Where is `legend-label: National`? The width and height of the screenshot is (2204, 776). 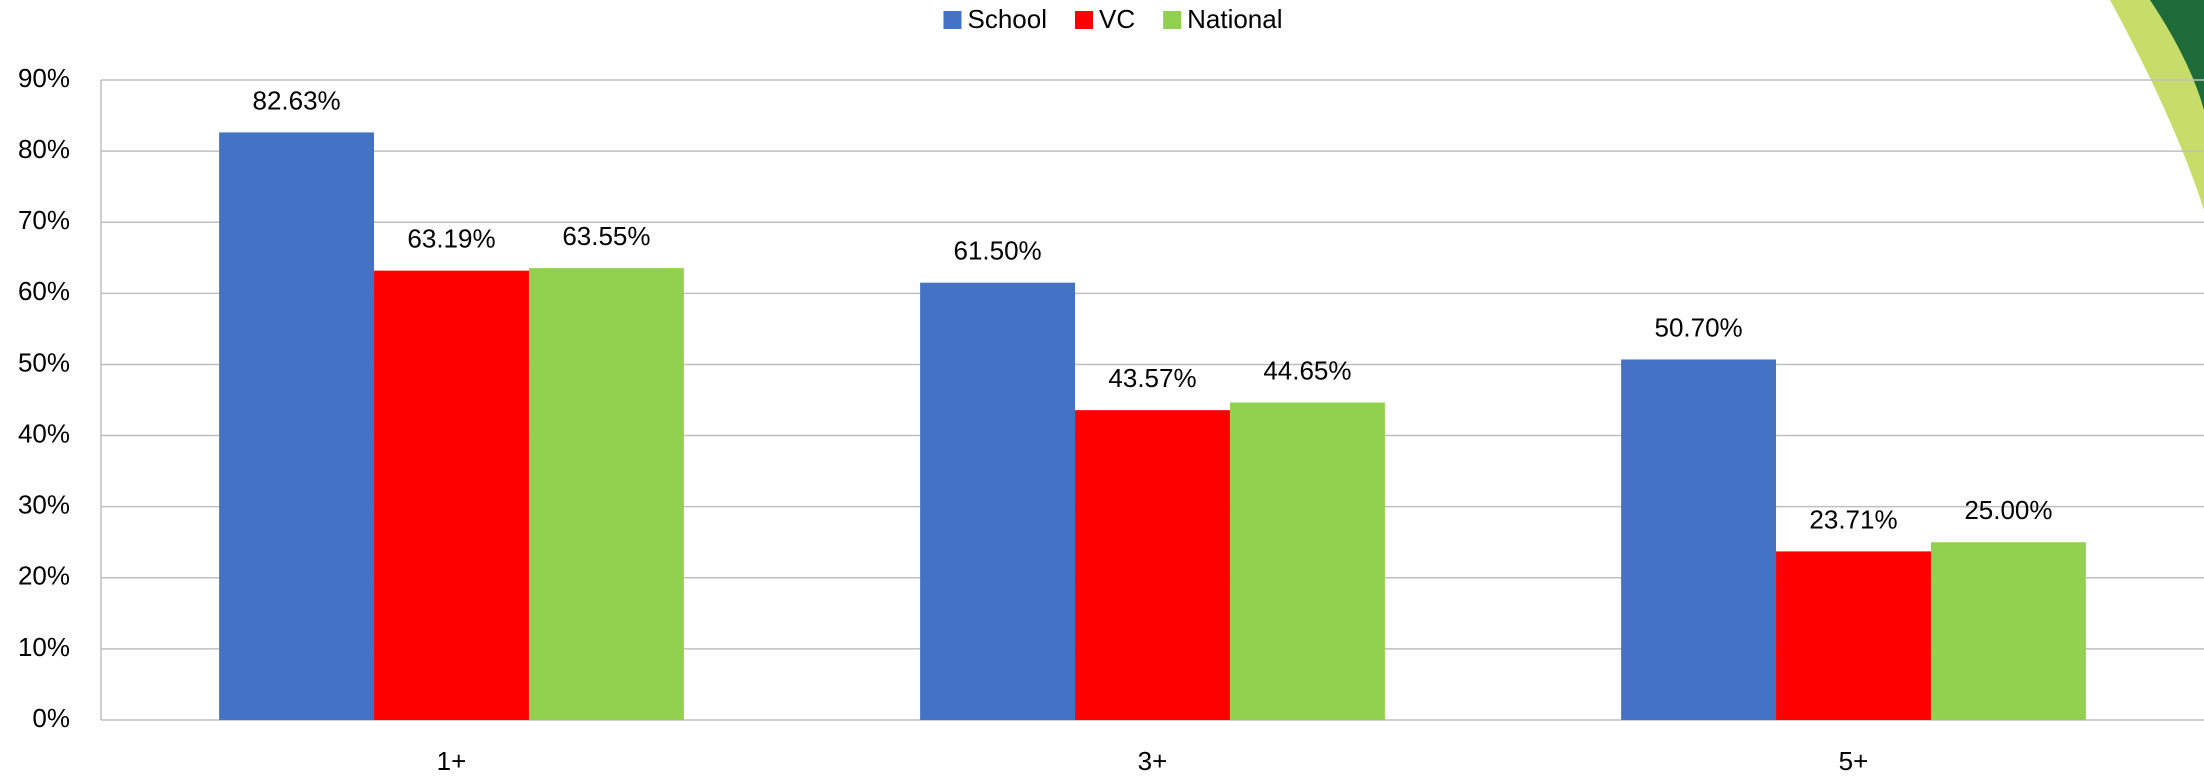
legend-label: National is located at coordinates (1234, 19).